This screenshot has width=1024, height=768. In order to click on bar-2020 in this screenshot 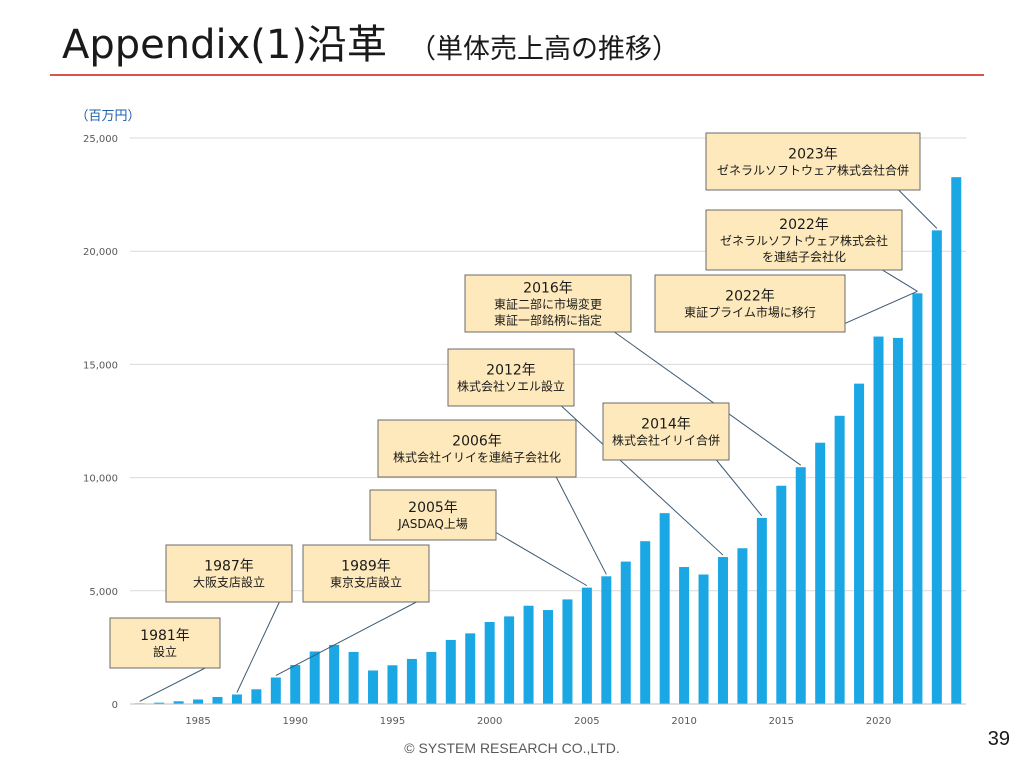, I will do `click(878, 520)`.